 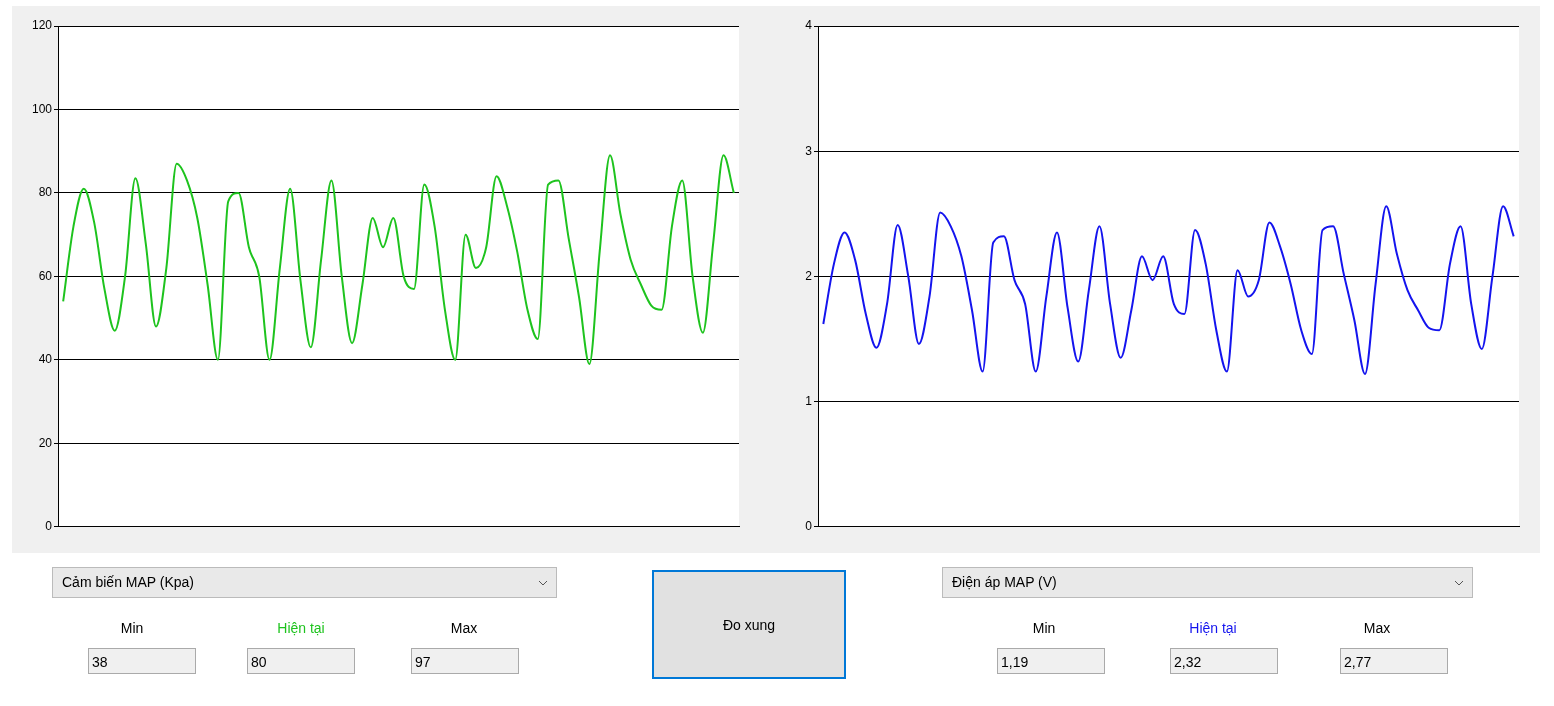 What do you see at coordinates (142, 661) in the screenshot?
I see `text: 38` at bounding box center [142, 661].